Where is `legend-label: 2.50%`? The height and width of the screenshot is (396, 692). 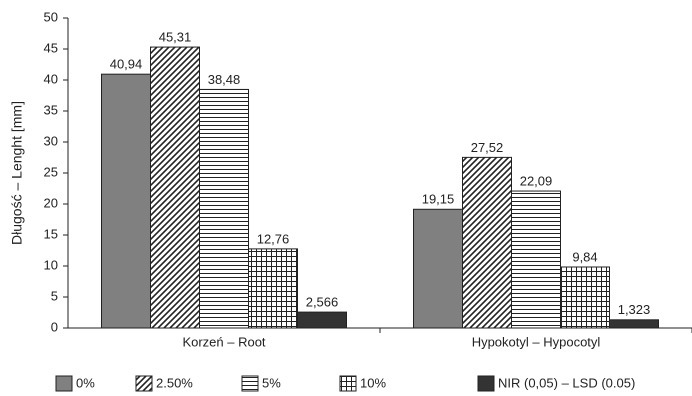
legend-label: 2.50% is located at coordinates (174, 382).